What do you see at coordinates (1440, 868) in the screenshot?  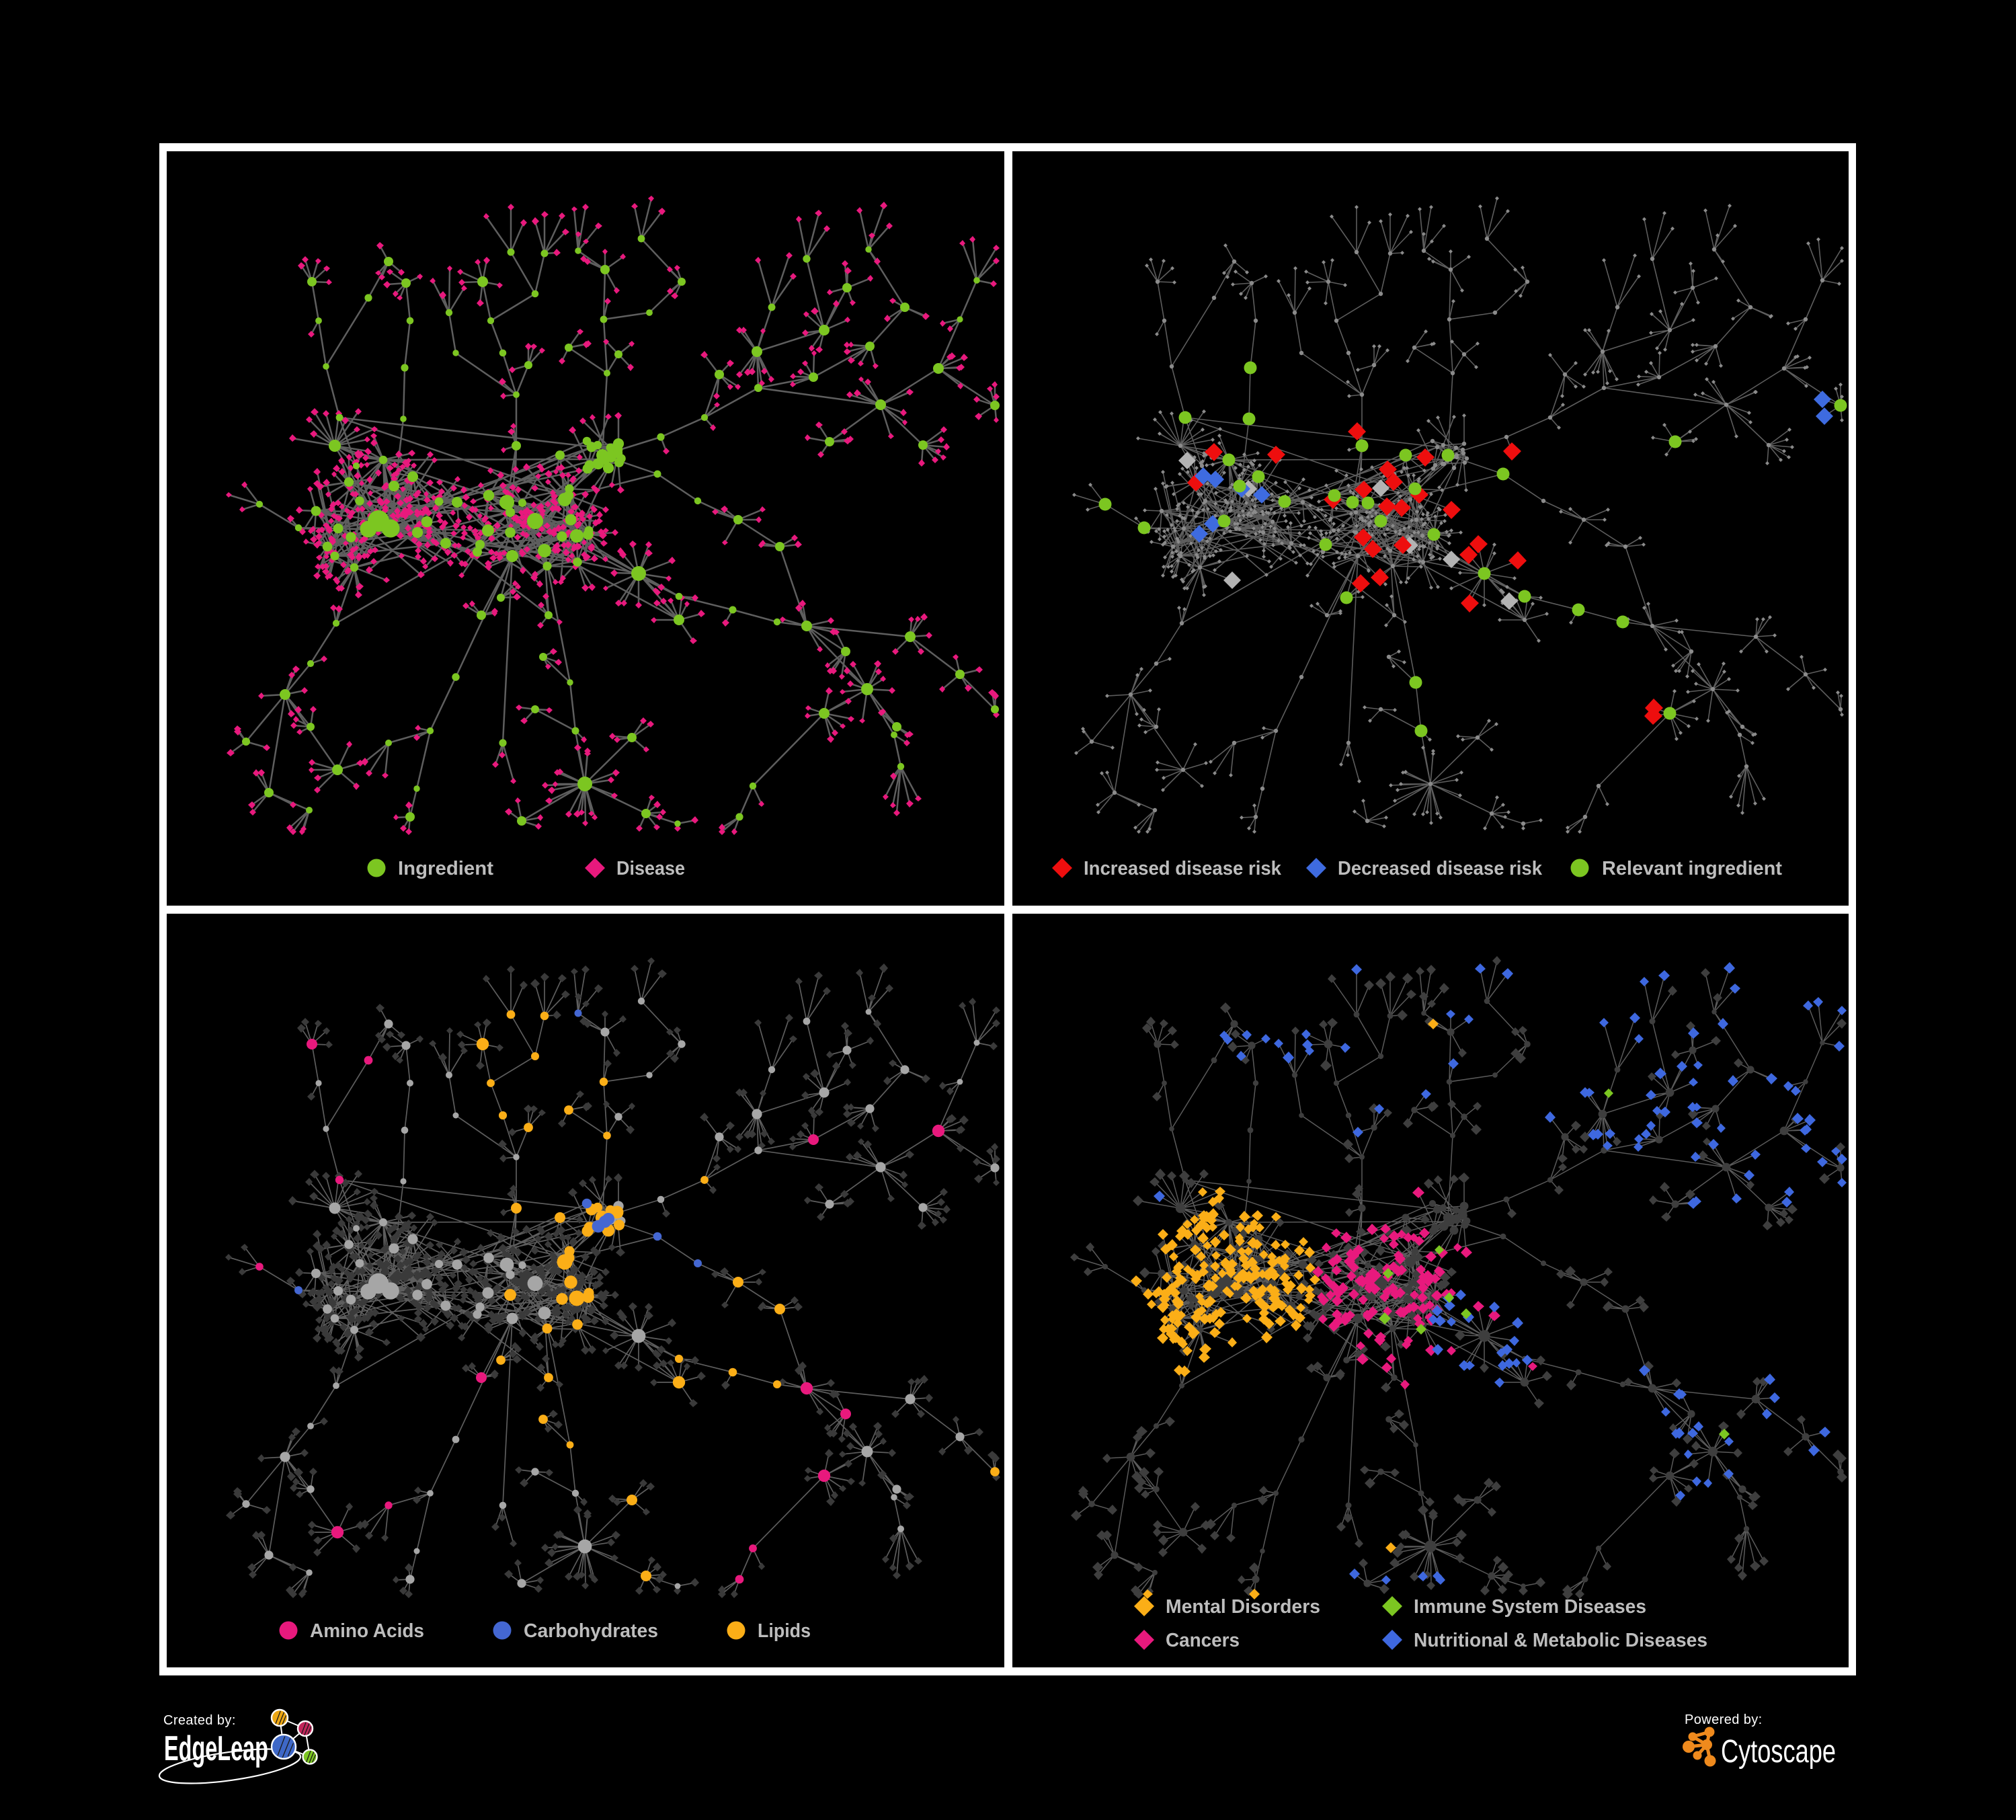 I see `svg-text: Decreased disease risk` at bounding box center [1440, 868].